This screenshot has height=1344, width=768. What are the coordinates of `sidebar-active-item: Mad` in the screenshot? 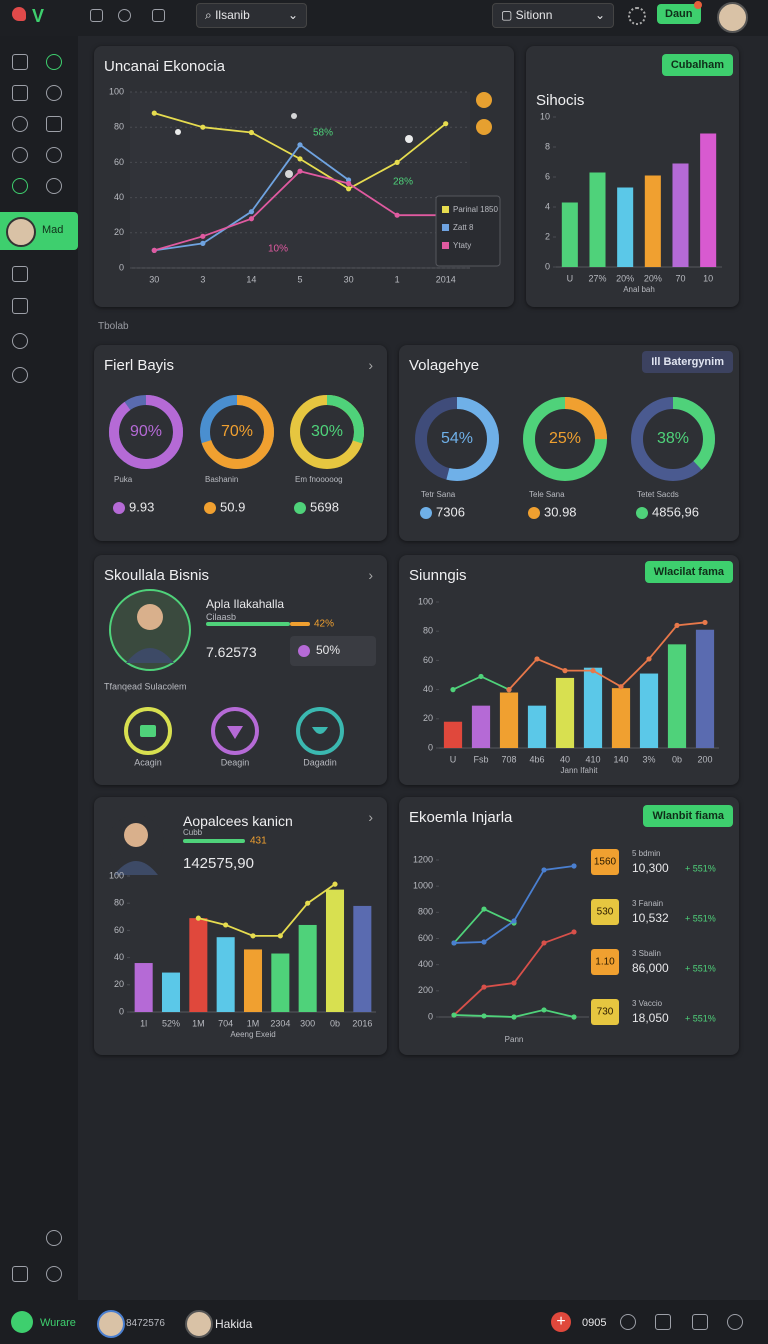 It's located at (39, 231).